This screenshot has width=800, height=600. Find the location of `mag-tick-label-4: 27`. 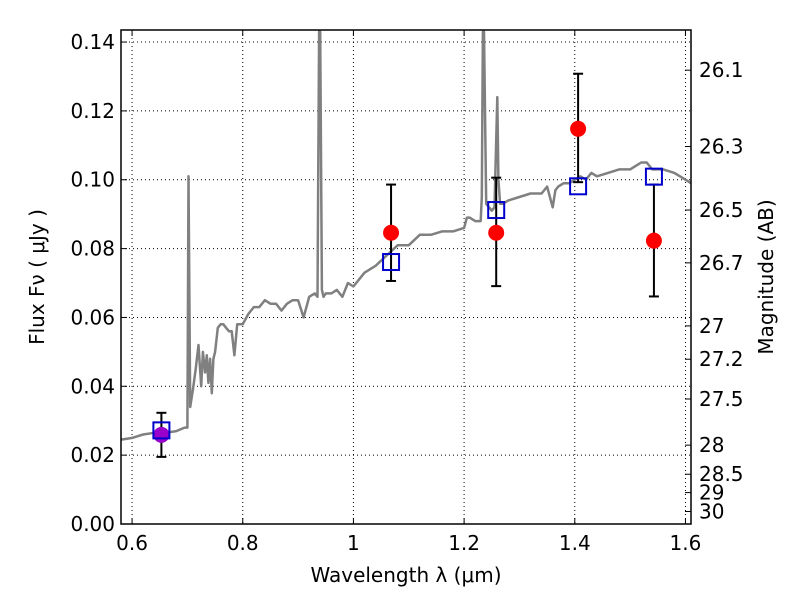

mag-tick-label-4: 27 is located at coordinates (711, 326).